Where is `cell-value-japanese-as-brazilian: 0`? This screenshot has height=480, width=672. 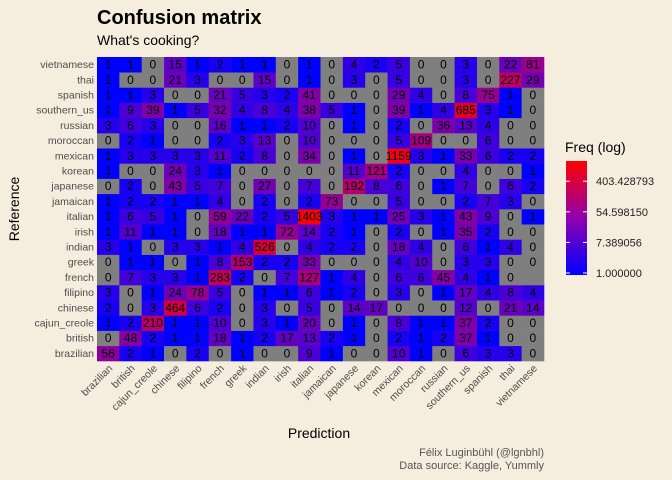 cell-value-japanese-as-brazilian: 0 is located at coordinates (108, 186).